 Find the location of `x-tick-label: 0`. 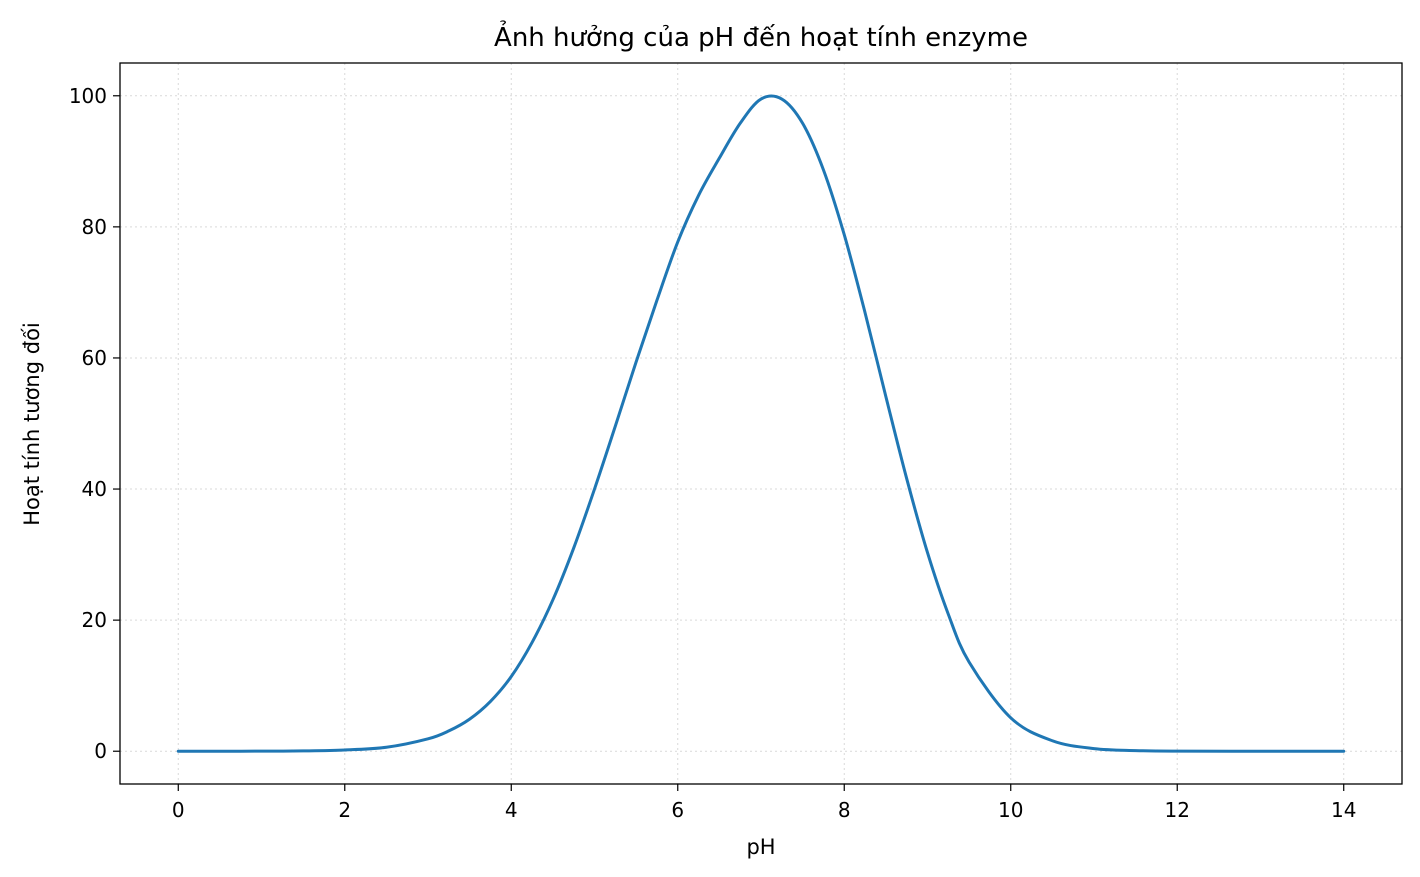

x-tick-label: 0 is located at coordinates (178, 810).